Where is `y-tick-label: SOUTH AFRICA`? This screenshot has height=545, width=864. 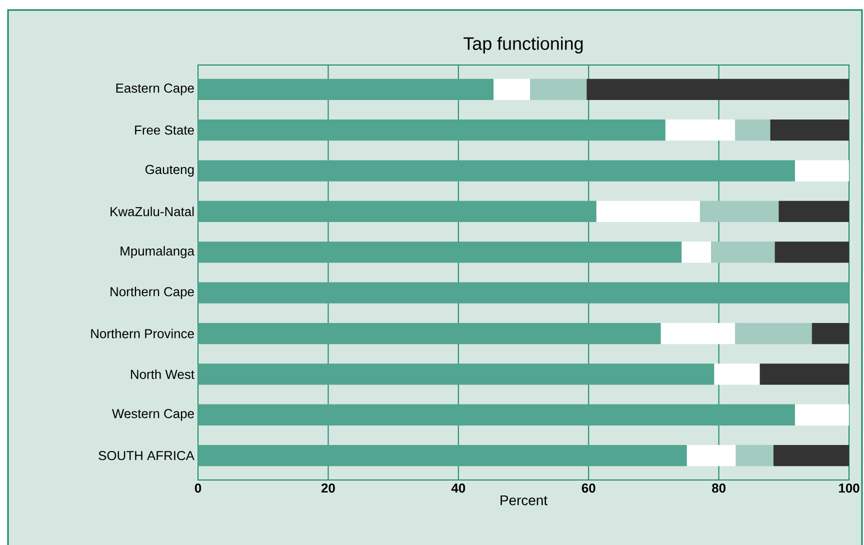 y-tick-label: SOUTH AFRICA is located at coordinates (146, 455).